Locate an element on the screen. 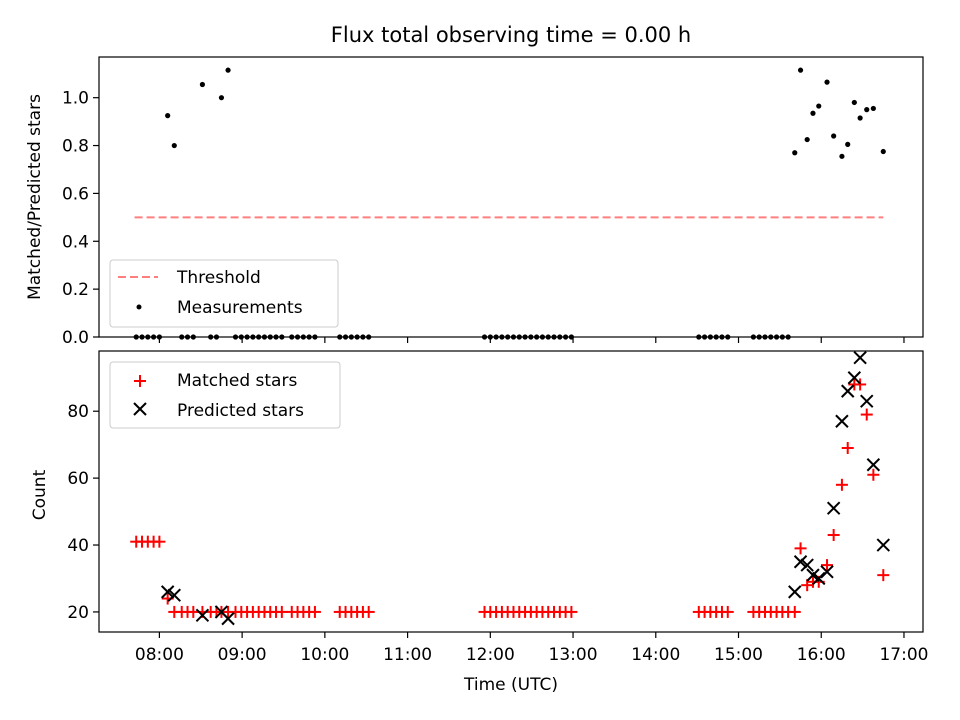  bottom-y-tick-label: 40 is located at coordinates (78, 546).